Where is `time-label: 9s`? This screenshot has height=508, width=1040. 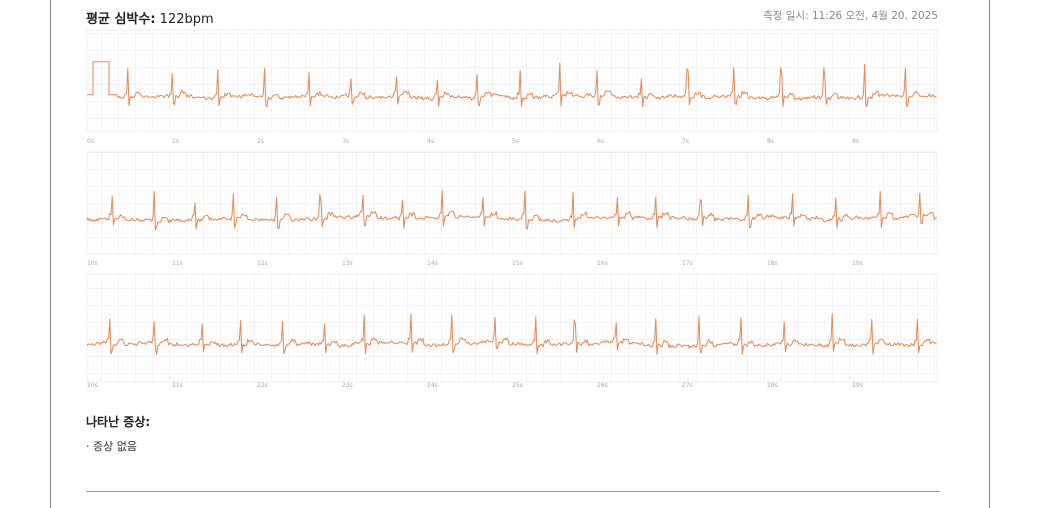
time-label: 9s is located at coordinates (855, 141).